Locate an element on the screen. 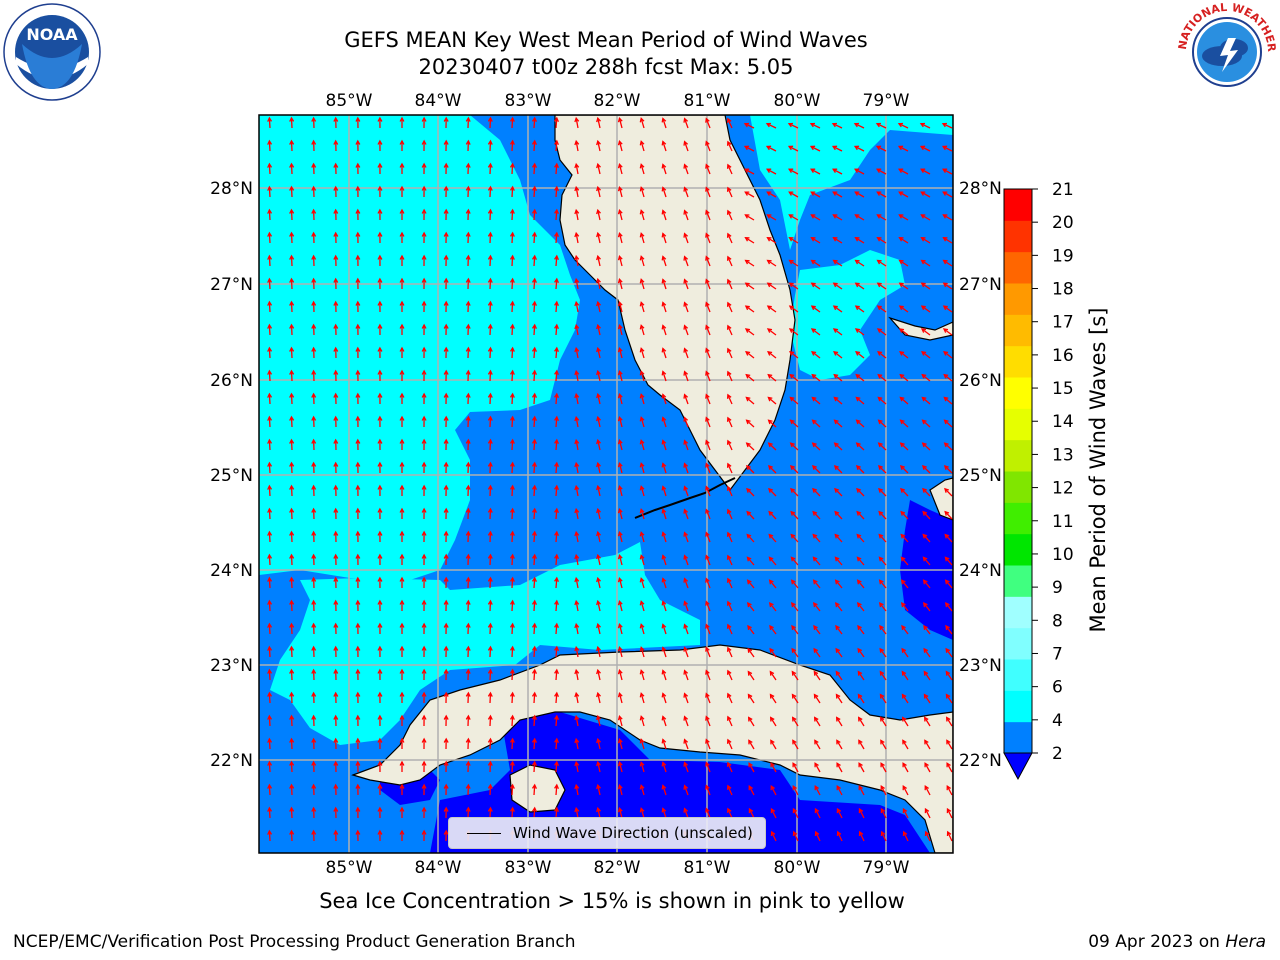  ocean-cyan-east is located at coordinates (847, 315).